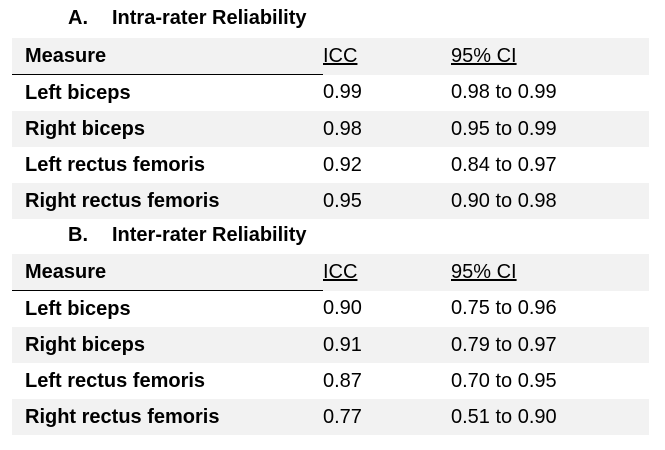  I want to click on section-b-title-text: Inter-rater Reliability, so click(209, 235).